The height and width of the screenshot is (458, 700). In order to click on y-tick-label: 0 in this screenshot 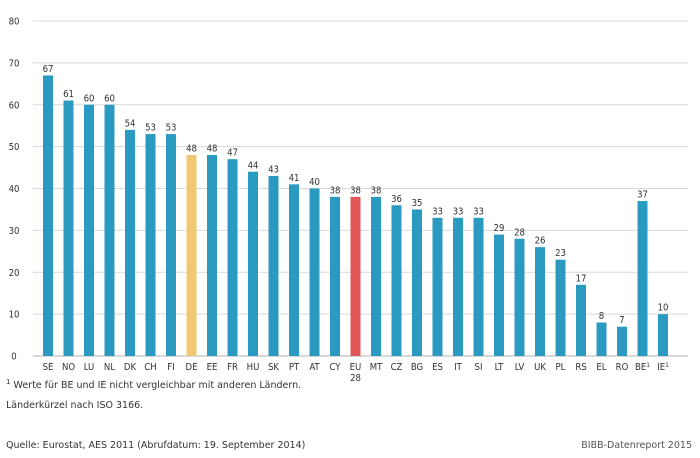, I will do `click(13, 357)`.